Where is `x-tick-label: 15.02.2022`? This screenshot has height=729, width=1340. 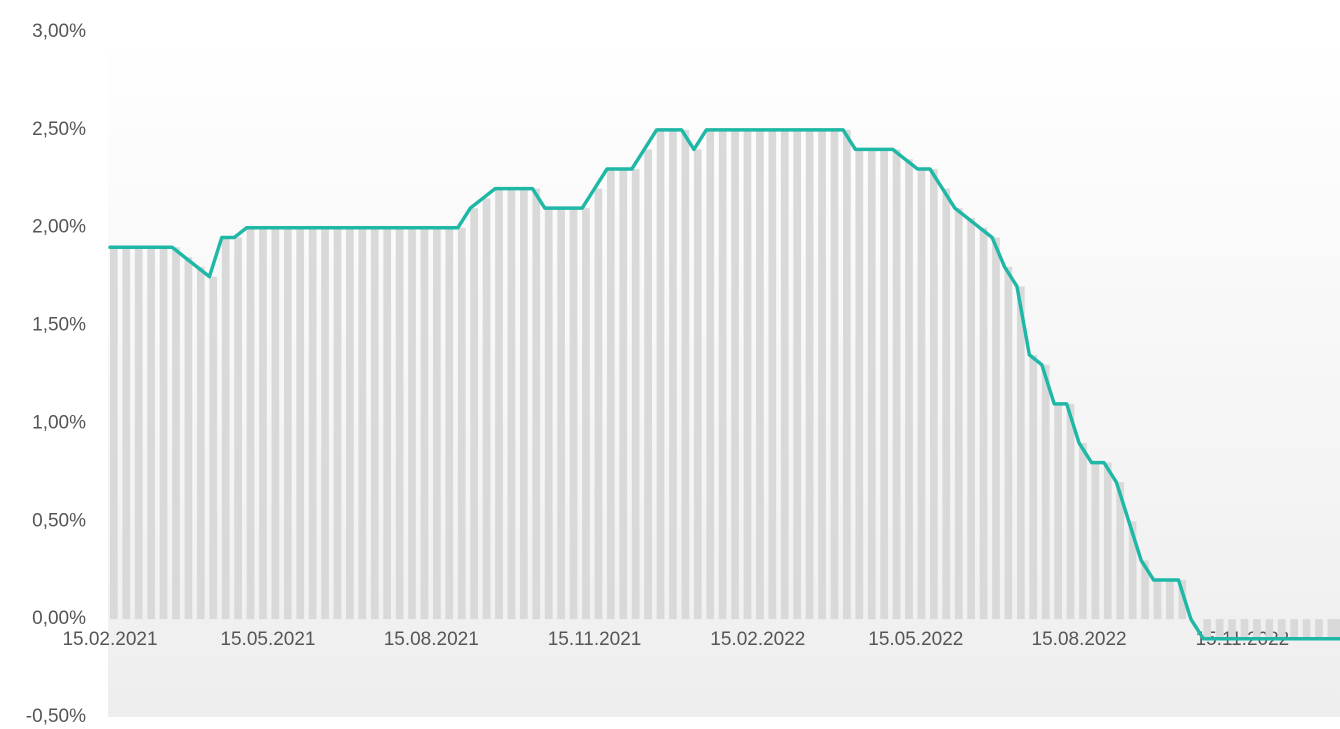
x-tick-label: 15.02.2022 is located at coordinates (757, 639).